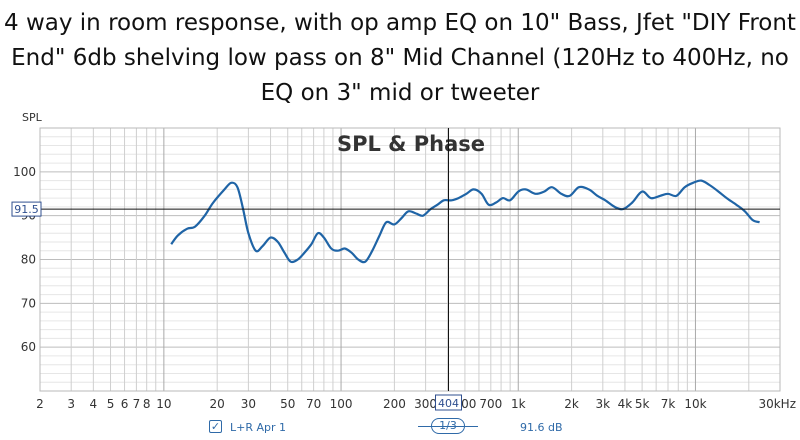 The height and width of the screenshot is (440, 800). What do you see at coordinates (777, 404) in the screenshot?
I see `x-tick-label: 30kHz` at bounding box center [777, 404].